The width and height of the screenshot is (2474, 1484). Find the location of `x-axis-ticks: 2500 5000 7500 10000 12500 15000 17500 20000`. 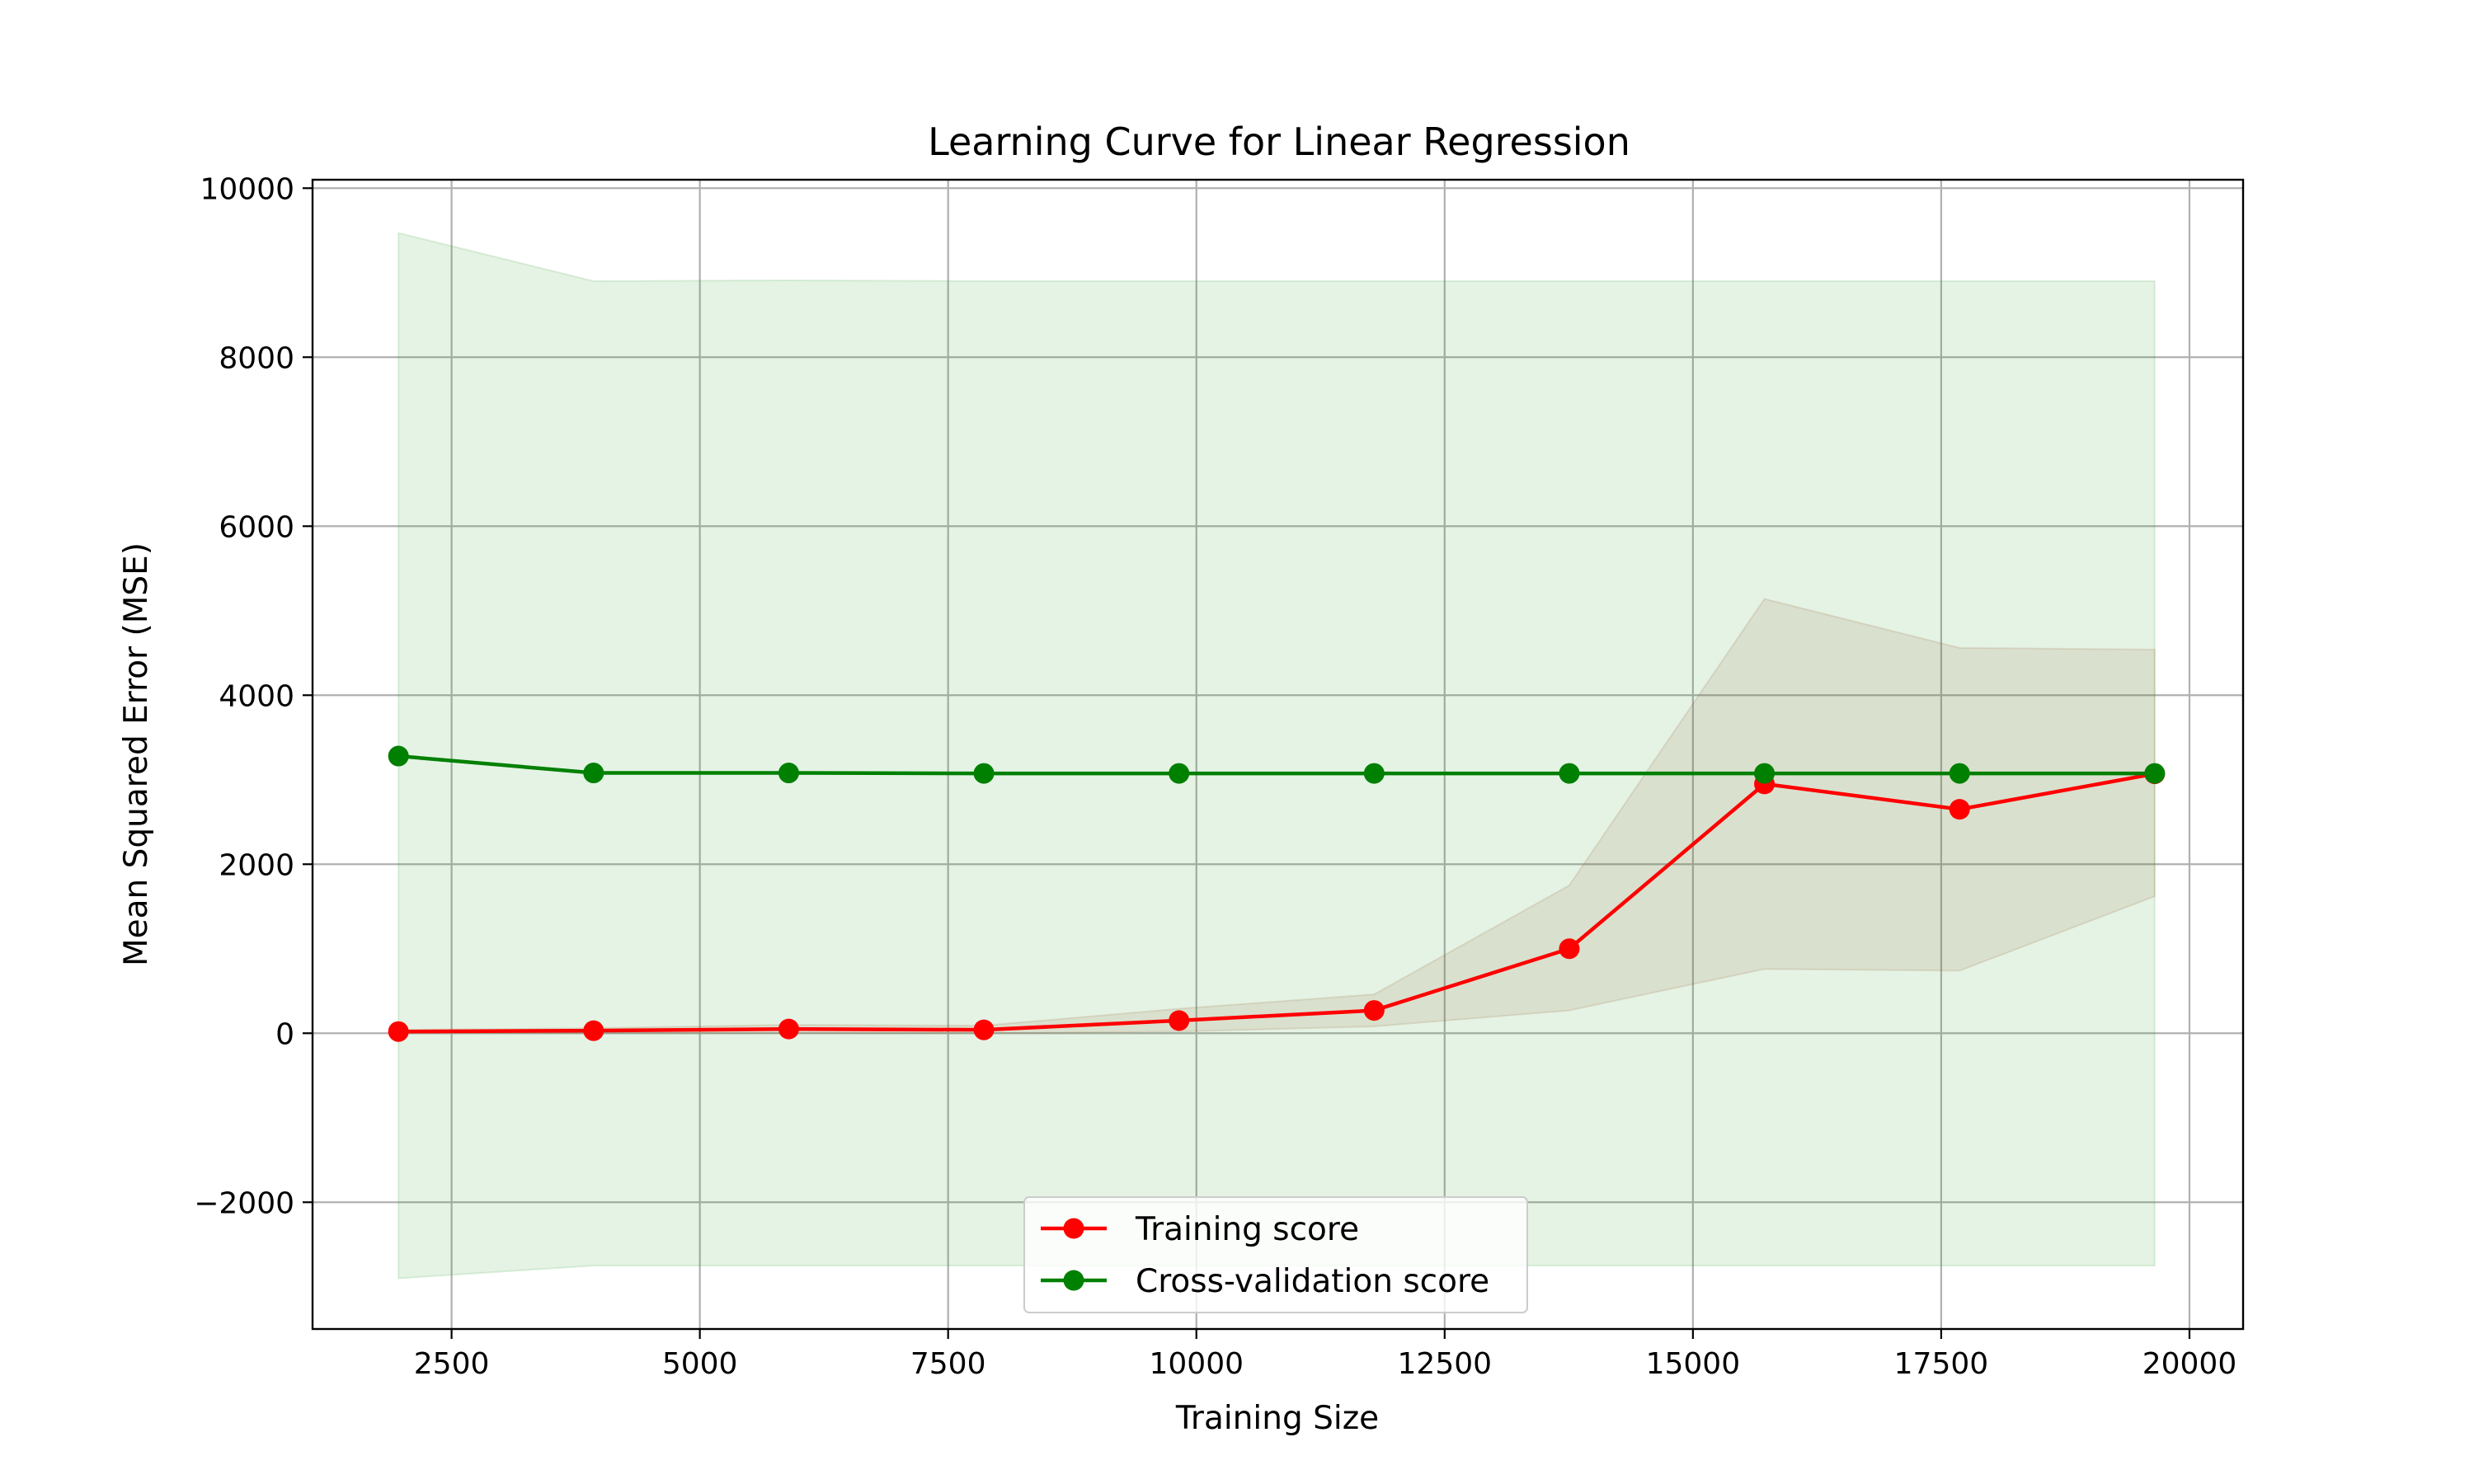

x-axis-ticks: 2500 5000 7500 10000 12500 15000 17500 20000 is located at coordinates (1325, 1355).